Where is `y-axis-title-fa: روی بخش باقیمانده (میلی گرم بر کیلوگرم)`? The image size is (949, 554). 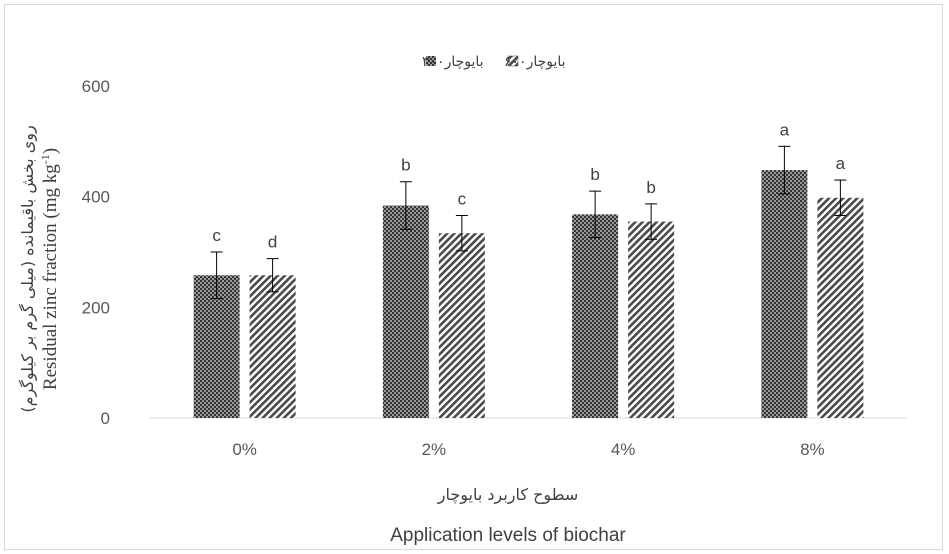
y-axis-title-fa: روی بخش باقیمانده (میلی گرم بر کیلوگرم) is located at coordinates (28, 268).